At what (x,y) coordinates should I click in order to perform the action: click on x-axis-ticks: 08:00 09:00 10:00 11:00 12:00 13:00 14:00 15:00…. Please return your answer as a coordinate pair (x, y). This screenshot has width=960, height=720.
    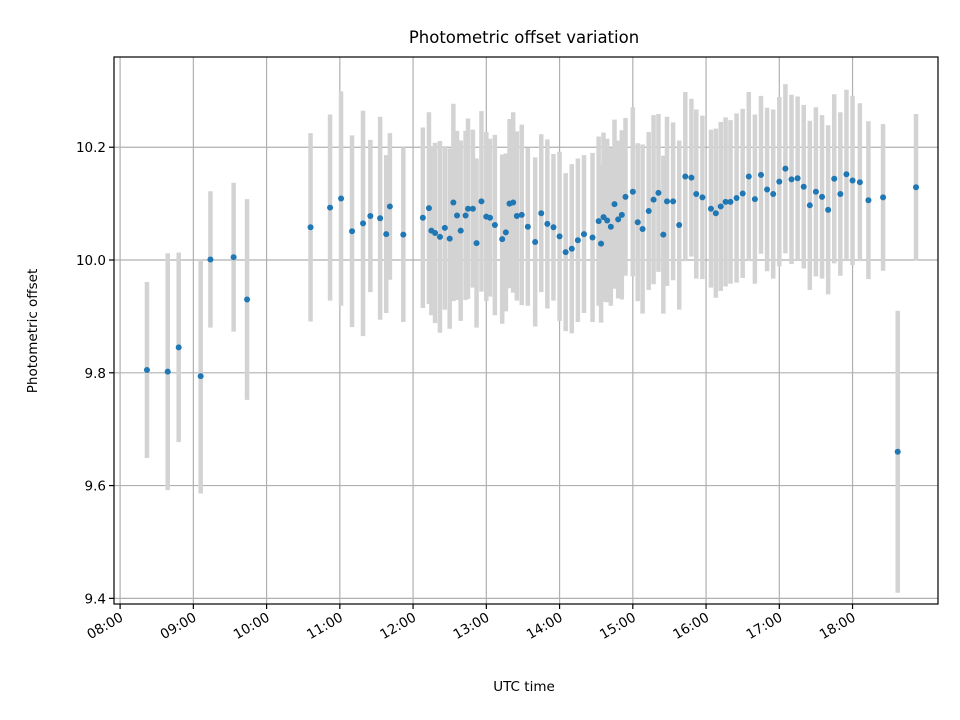
    Looking at the image, I should click on (471, 623).